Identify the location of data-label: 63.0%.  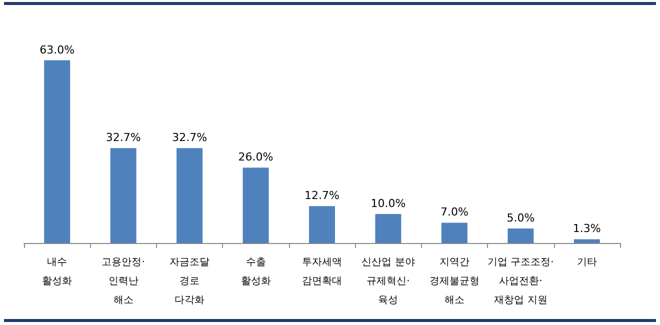
(57, 49).